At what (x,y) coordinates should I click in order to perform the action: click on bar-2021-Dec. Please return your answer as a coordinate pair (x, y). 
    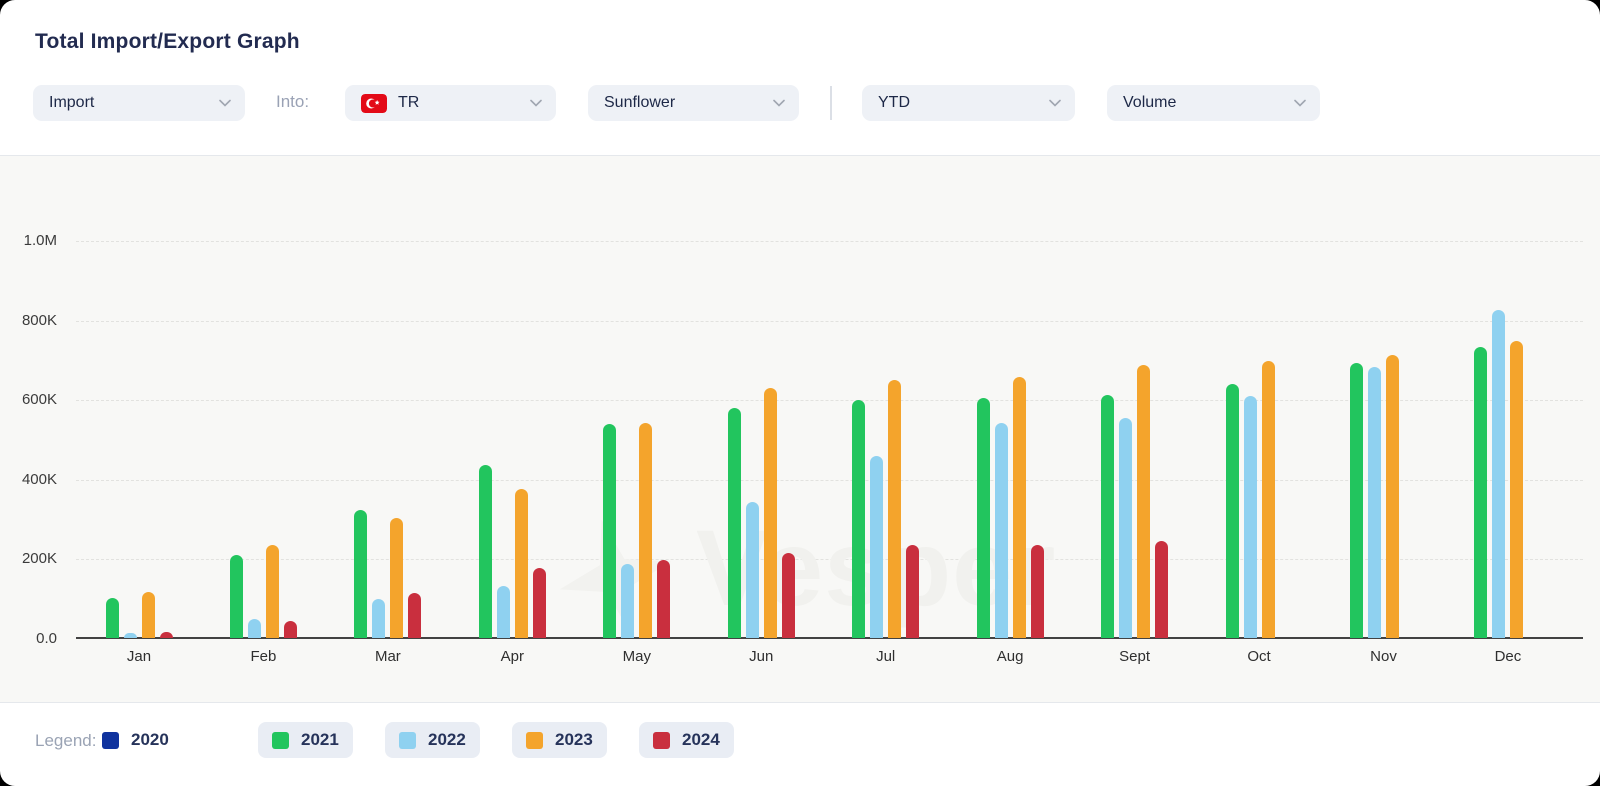
    Looking at the image, I should click on (1480, 492).